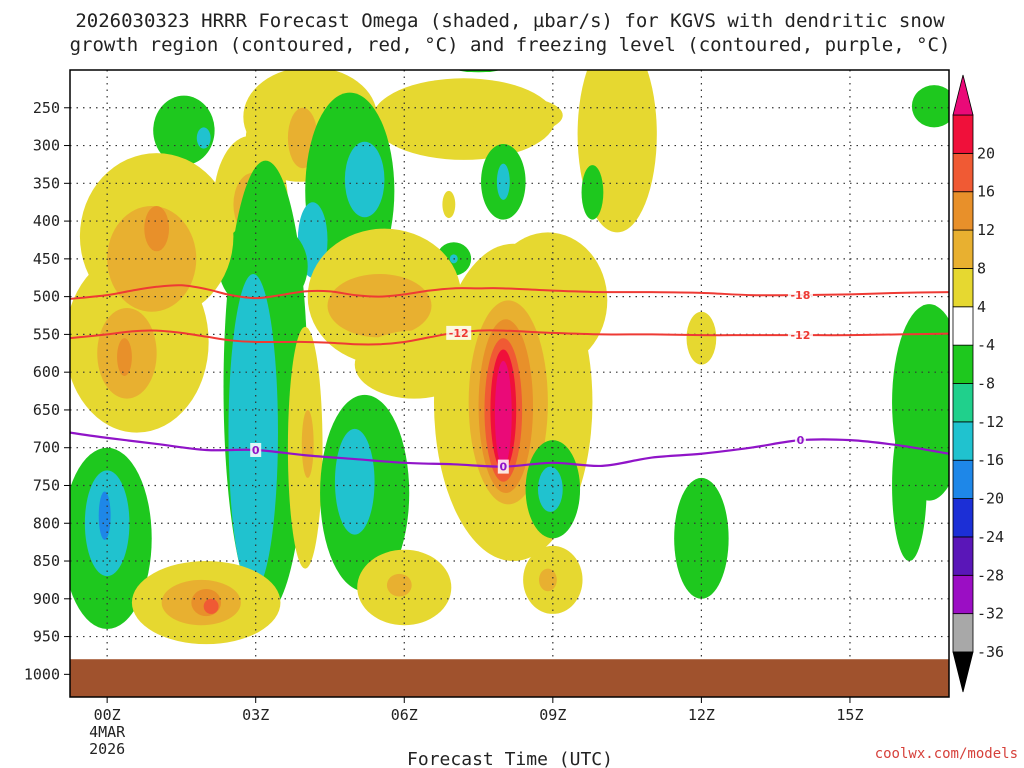  Describe the element at coordinates (981, 268) in the screenshot. I see `colorbar-tick-8: 8` at that location.